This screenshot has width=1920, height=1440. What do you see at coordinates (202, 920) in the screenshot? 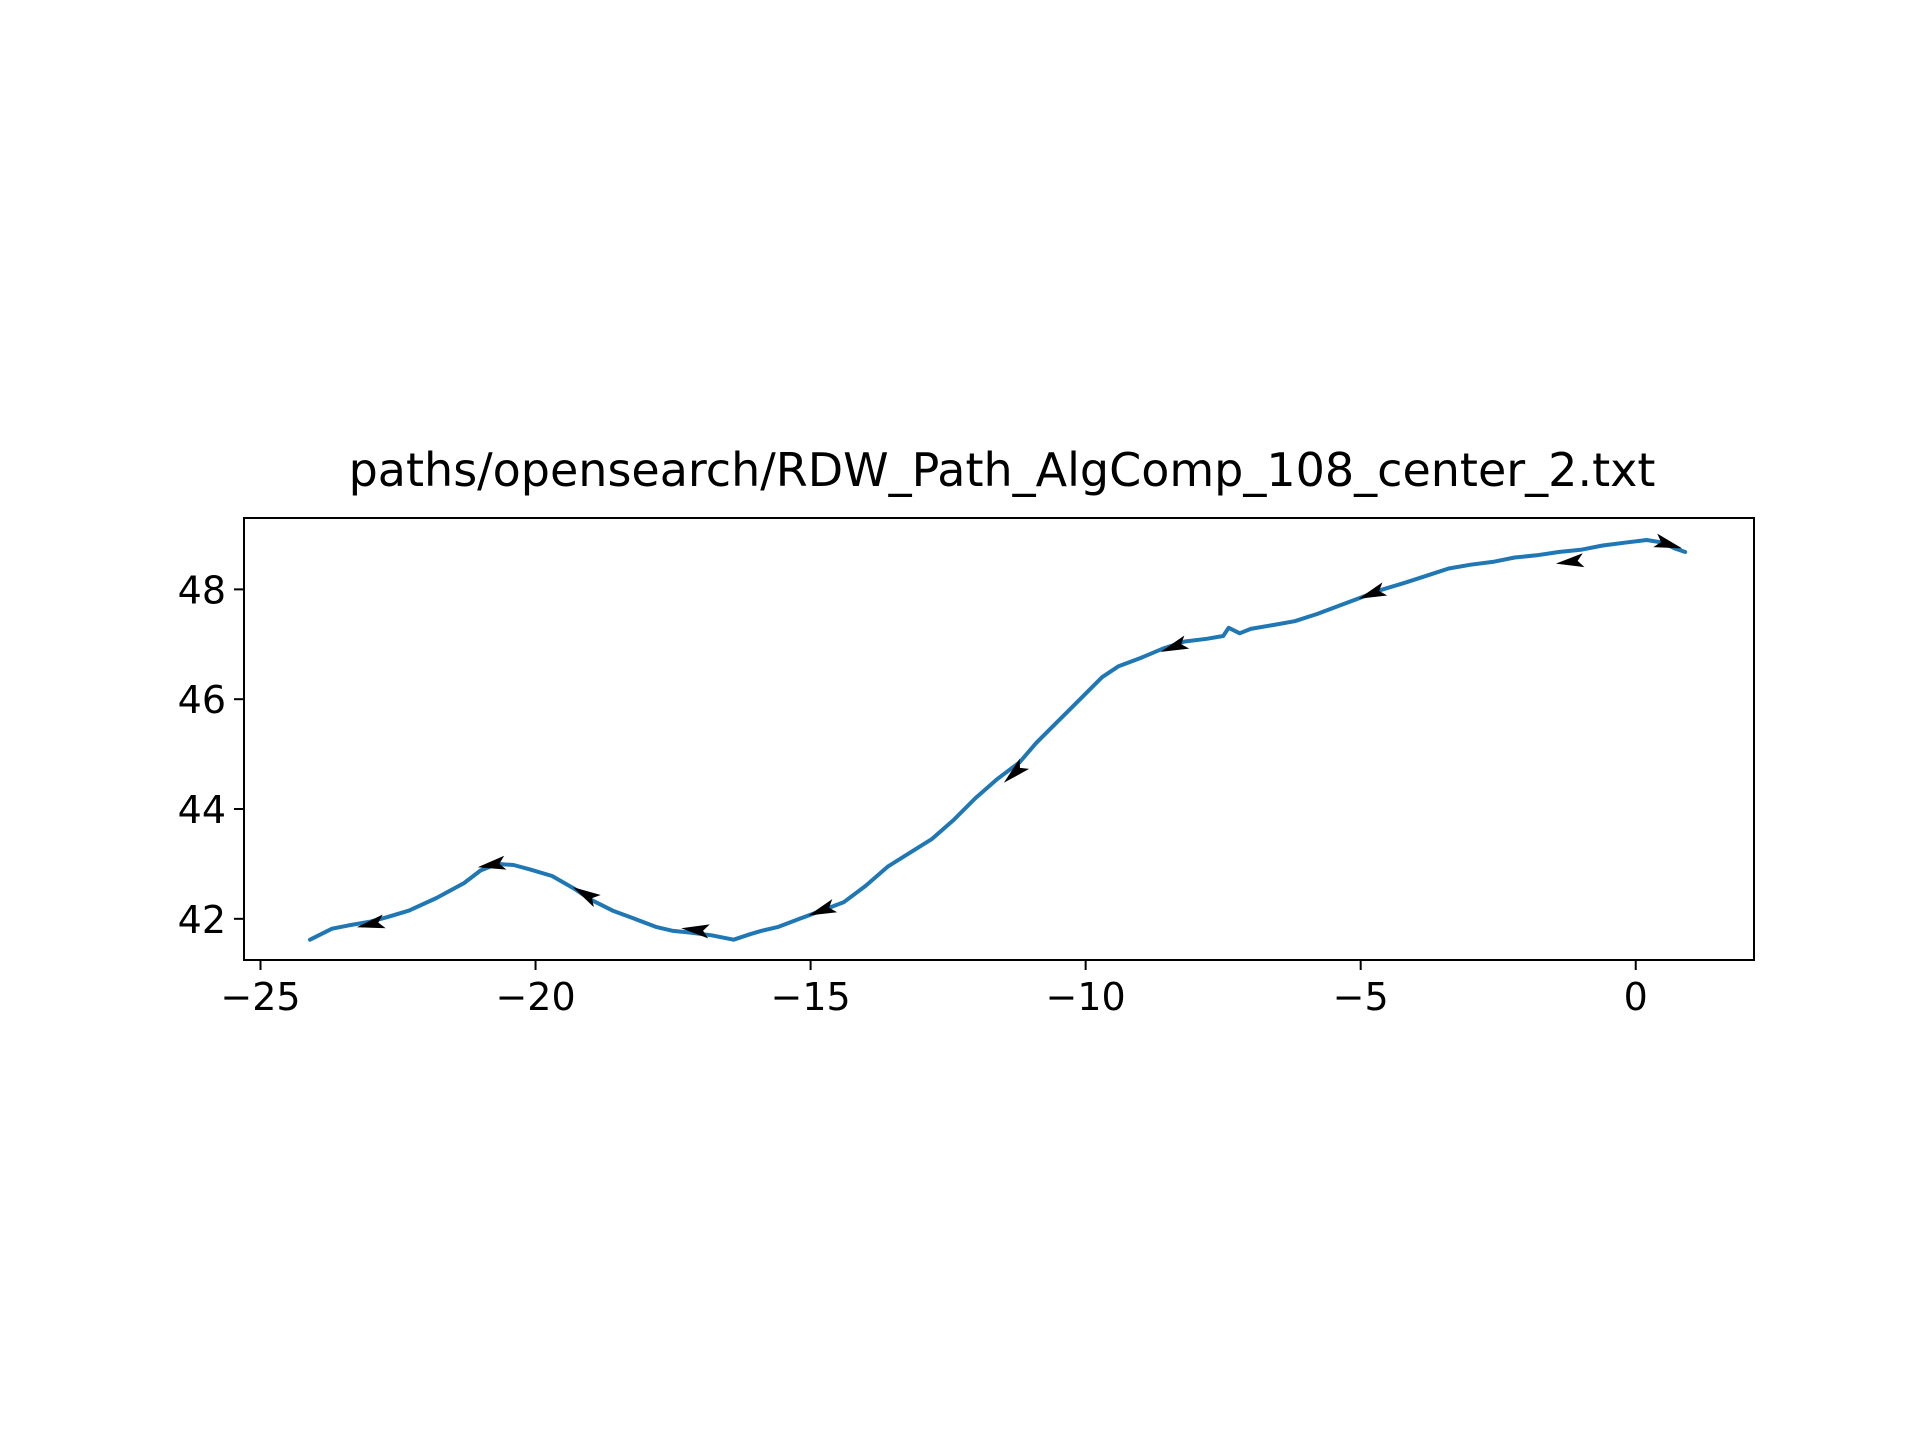
I see `y-tick-label: 42` at bounding box center [202, 920].